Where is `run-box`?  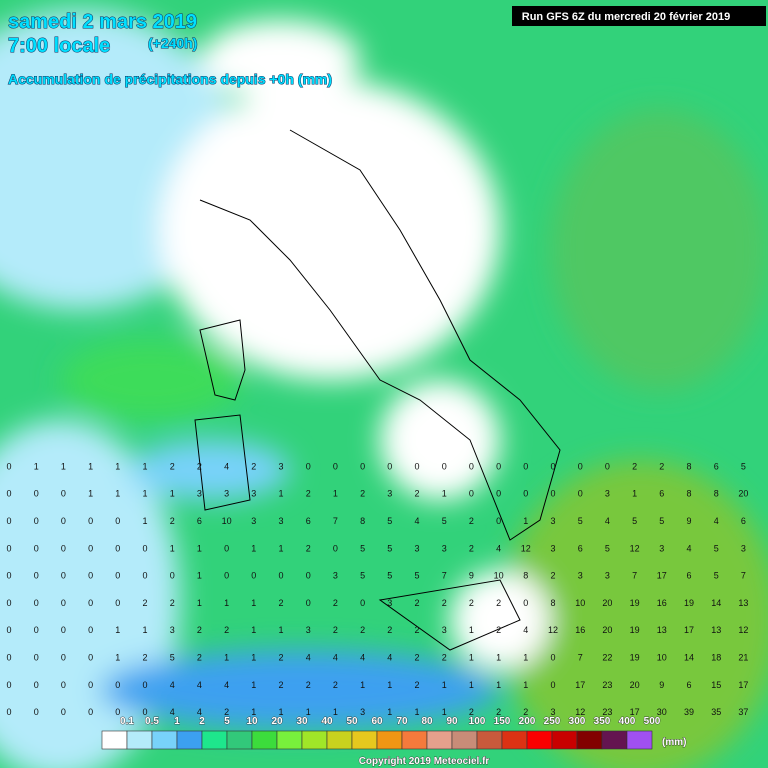
run-box is located at coordinates (639, 16).